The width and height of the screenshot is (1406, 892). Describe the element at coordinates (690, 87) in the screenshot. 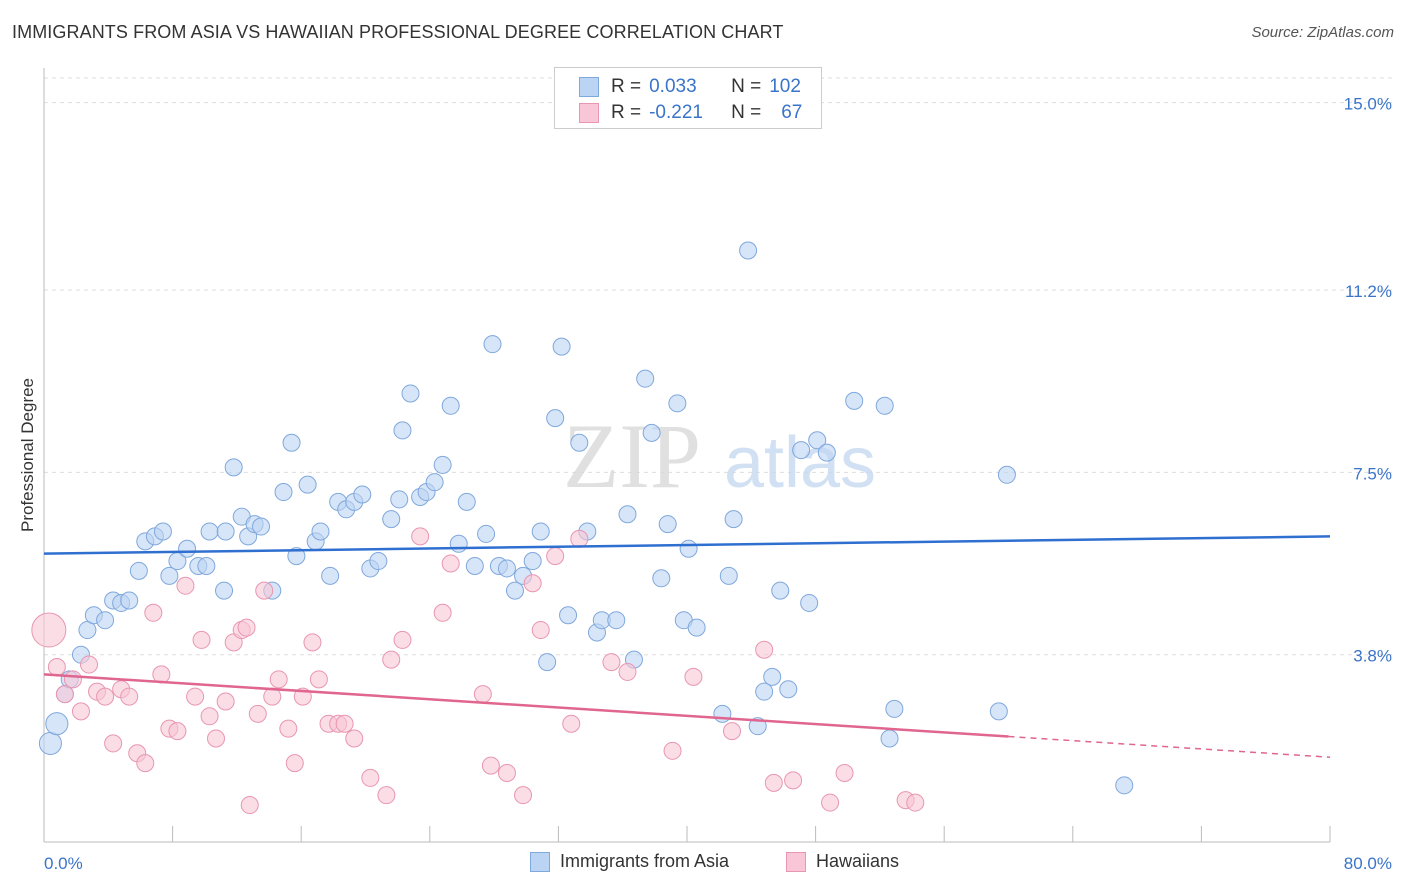

I see `legend-row-blue: R = 0.033 N = 102` at that location.